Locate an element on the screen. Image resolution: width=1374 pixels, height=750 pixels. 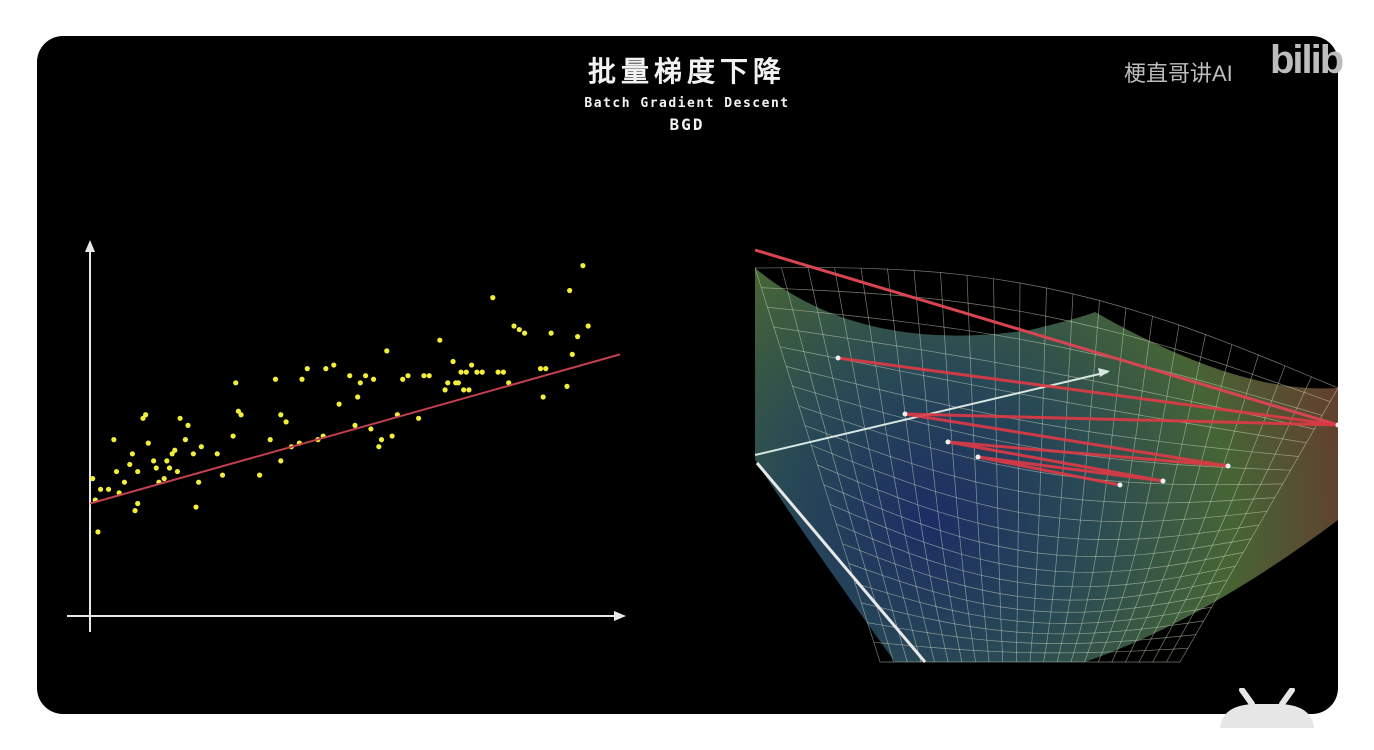
x-axis-arrow is located at coordinates (620, 616).